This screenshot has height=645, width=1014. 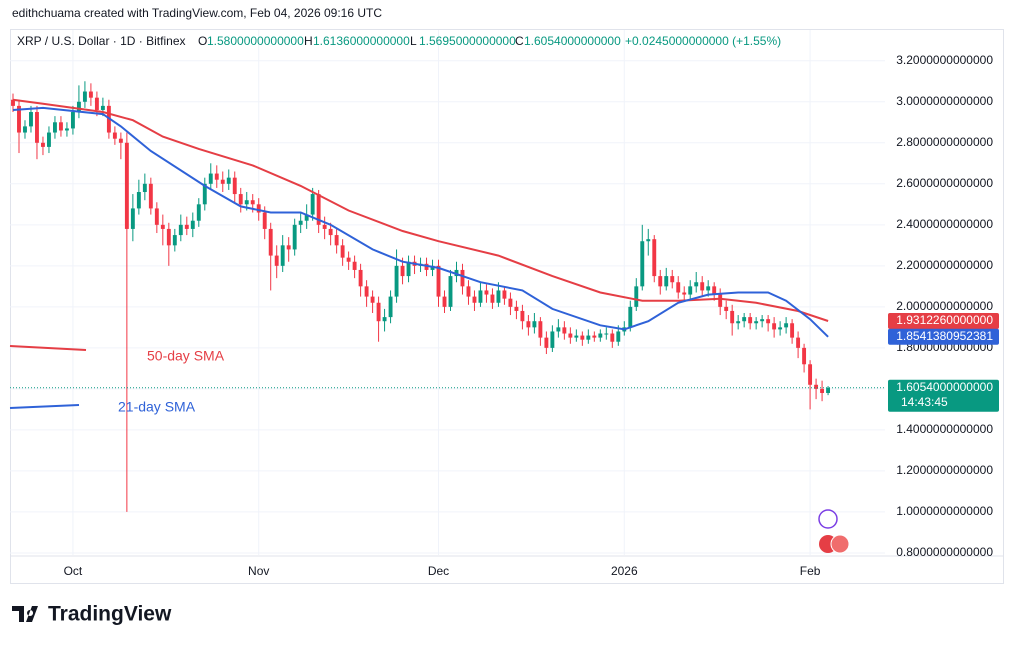 What do you see at coordinates (944, 511) in the screenshot?
I see `y-tick-label: 1.0000000000000` at bounding box center [944, 511].